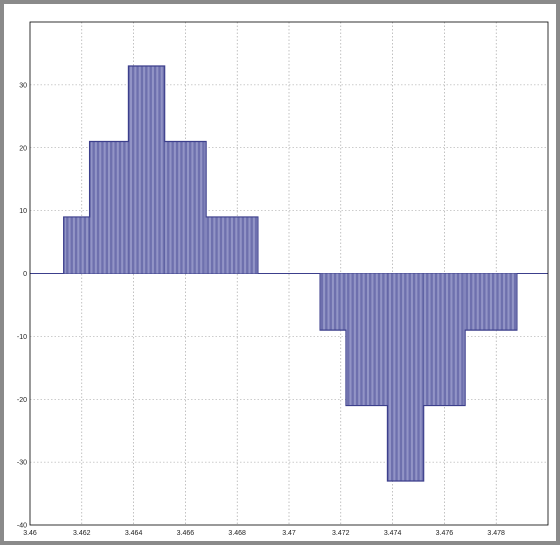 The height and width of the screenshot is (545, 560). I want to click on y-tick-label: 10, so click(23, 211).